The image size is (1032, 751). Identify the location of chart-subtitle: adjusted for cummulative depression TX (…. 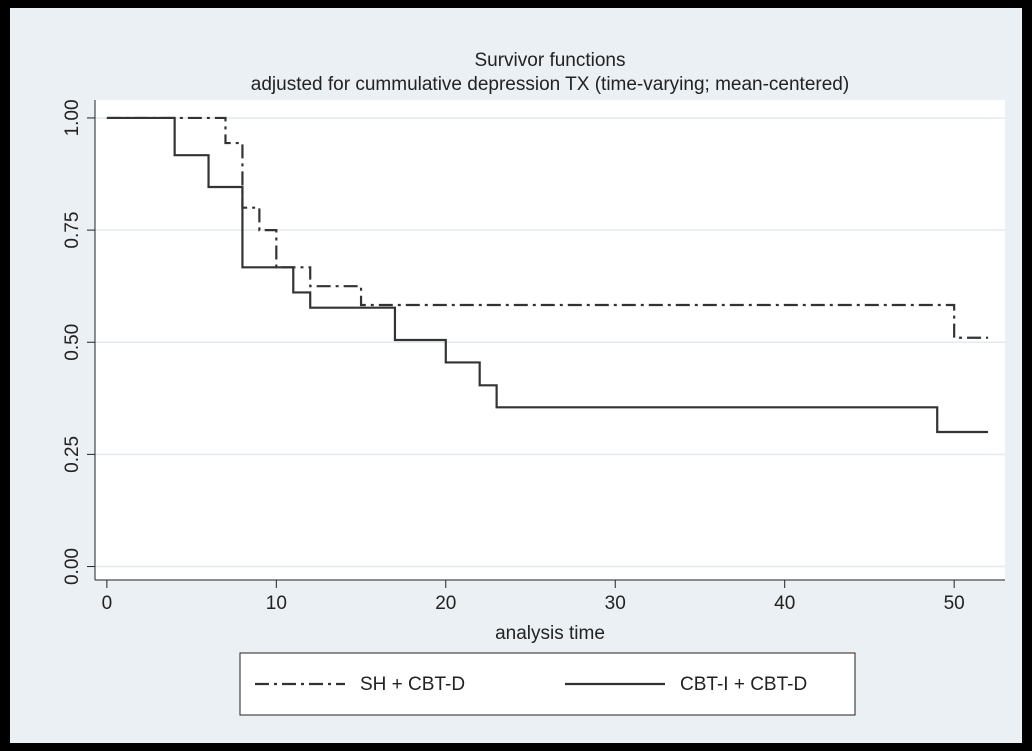
(550, 84).